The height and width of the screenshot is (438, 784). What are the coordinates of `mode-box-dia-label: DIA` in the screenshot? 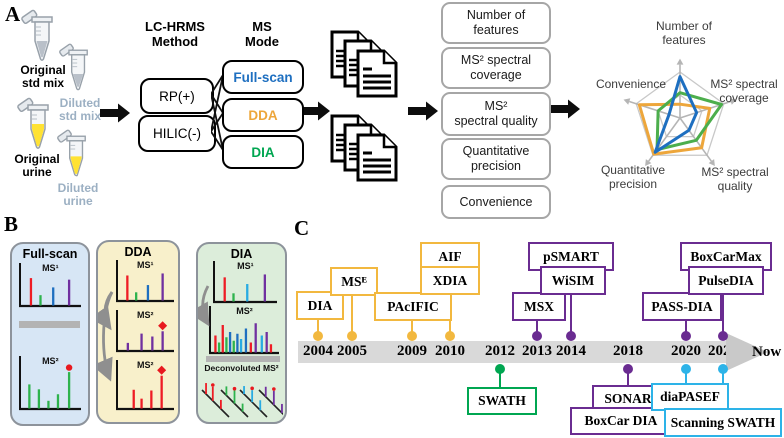 It's located at (263, 152).